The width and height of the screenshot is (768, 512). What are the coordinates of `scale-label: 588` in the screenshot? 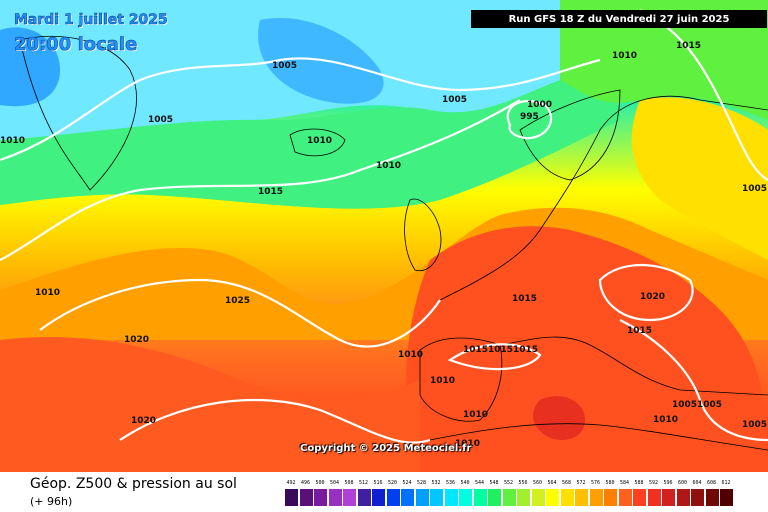 It's located at (639, 483).